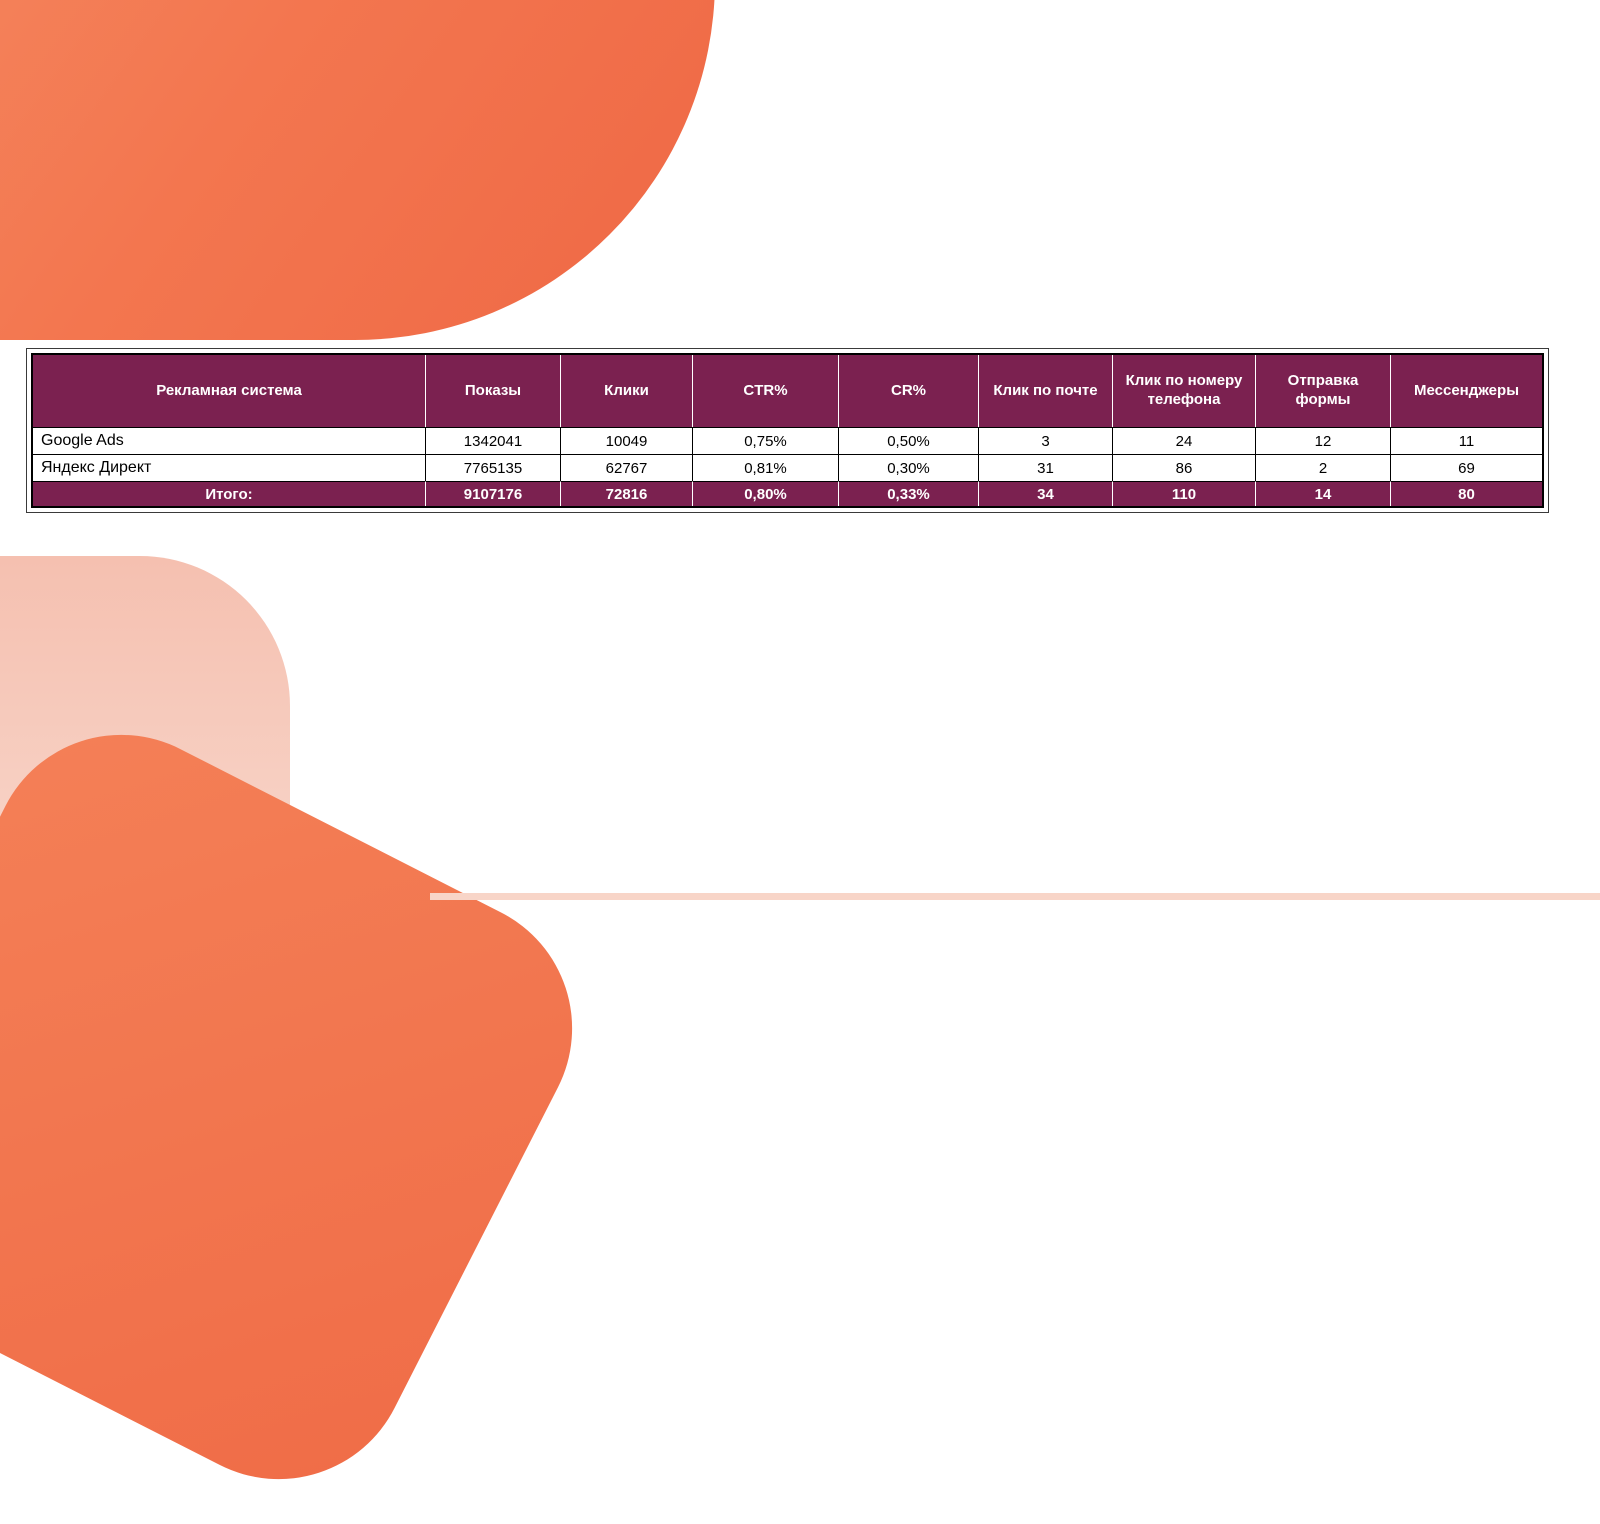  Describe the element at coordinates (1184, 391) in the screenshot. I see `column-header-phone-click: Клик по номеру телефона` at that location.